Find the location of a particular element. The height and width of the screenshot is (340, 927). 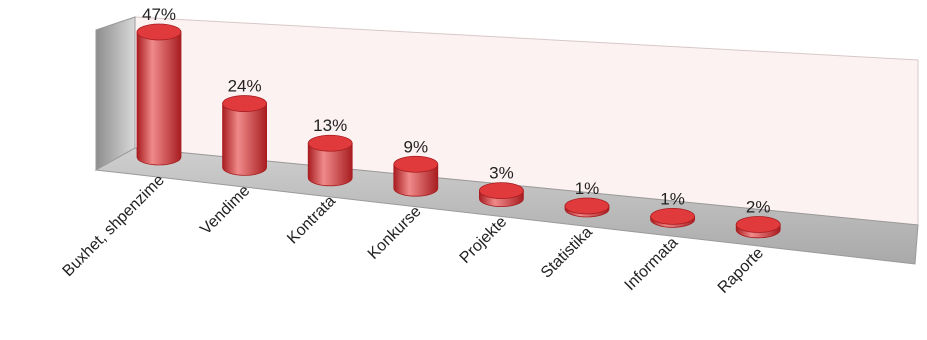

category-label: Projekte is located at coordinates (484, 240).